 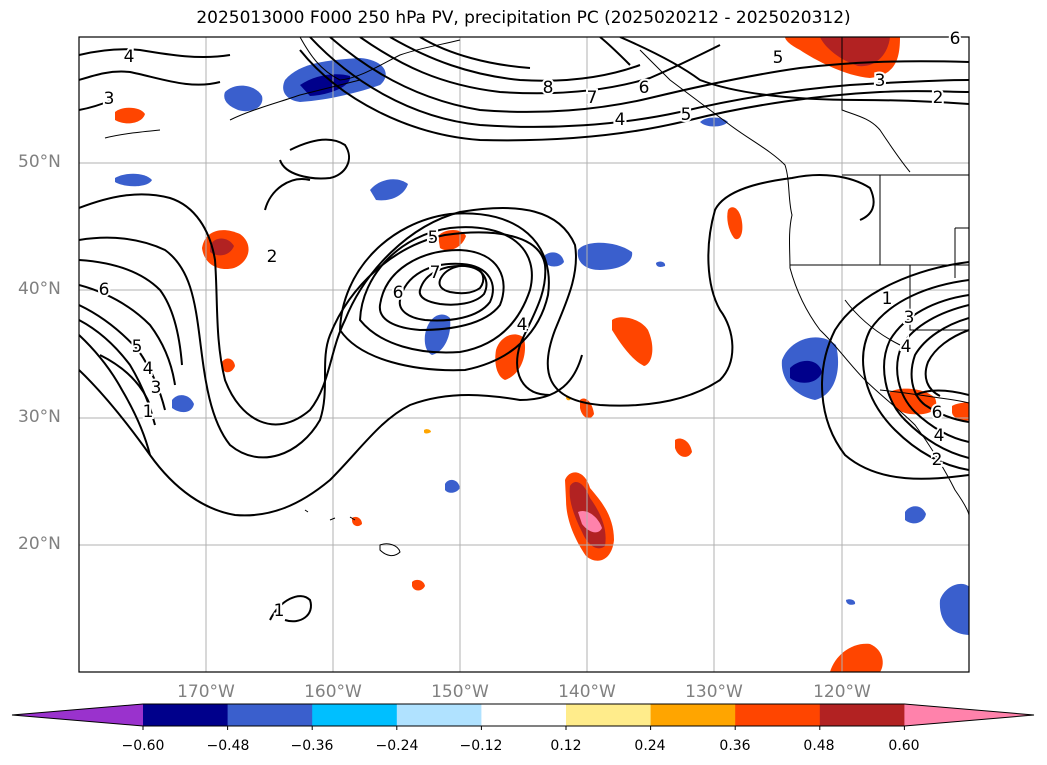 I want to click on colorbar-tick-label: 0.24, so click(x=650, y=746).